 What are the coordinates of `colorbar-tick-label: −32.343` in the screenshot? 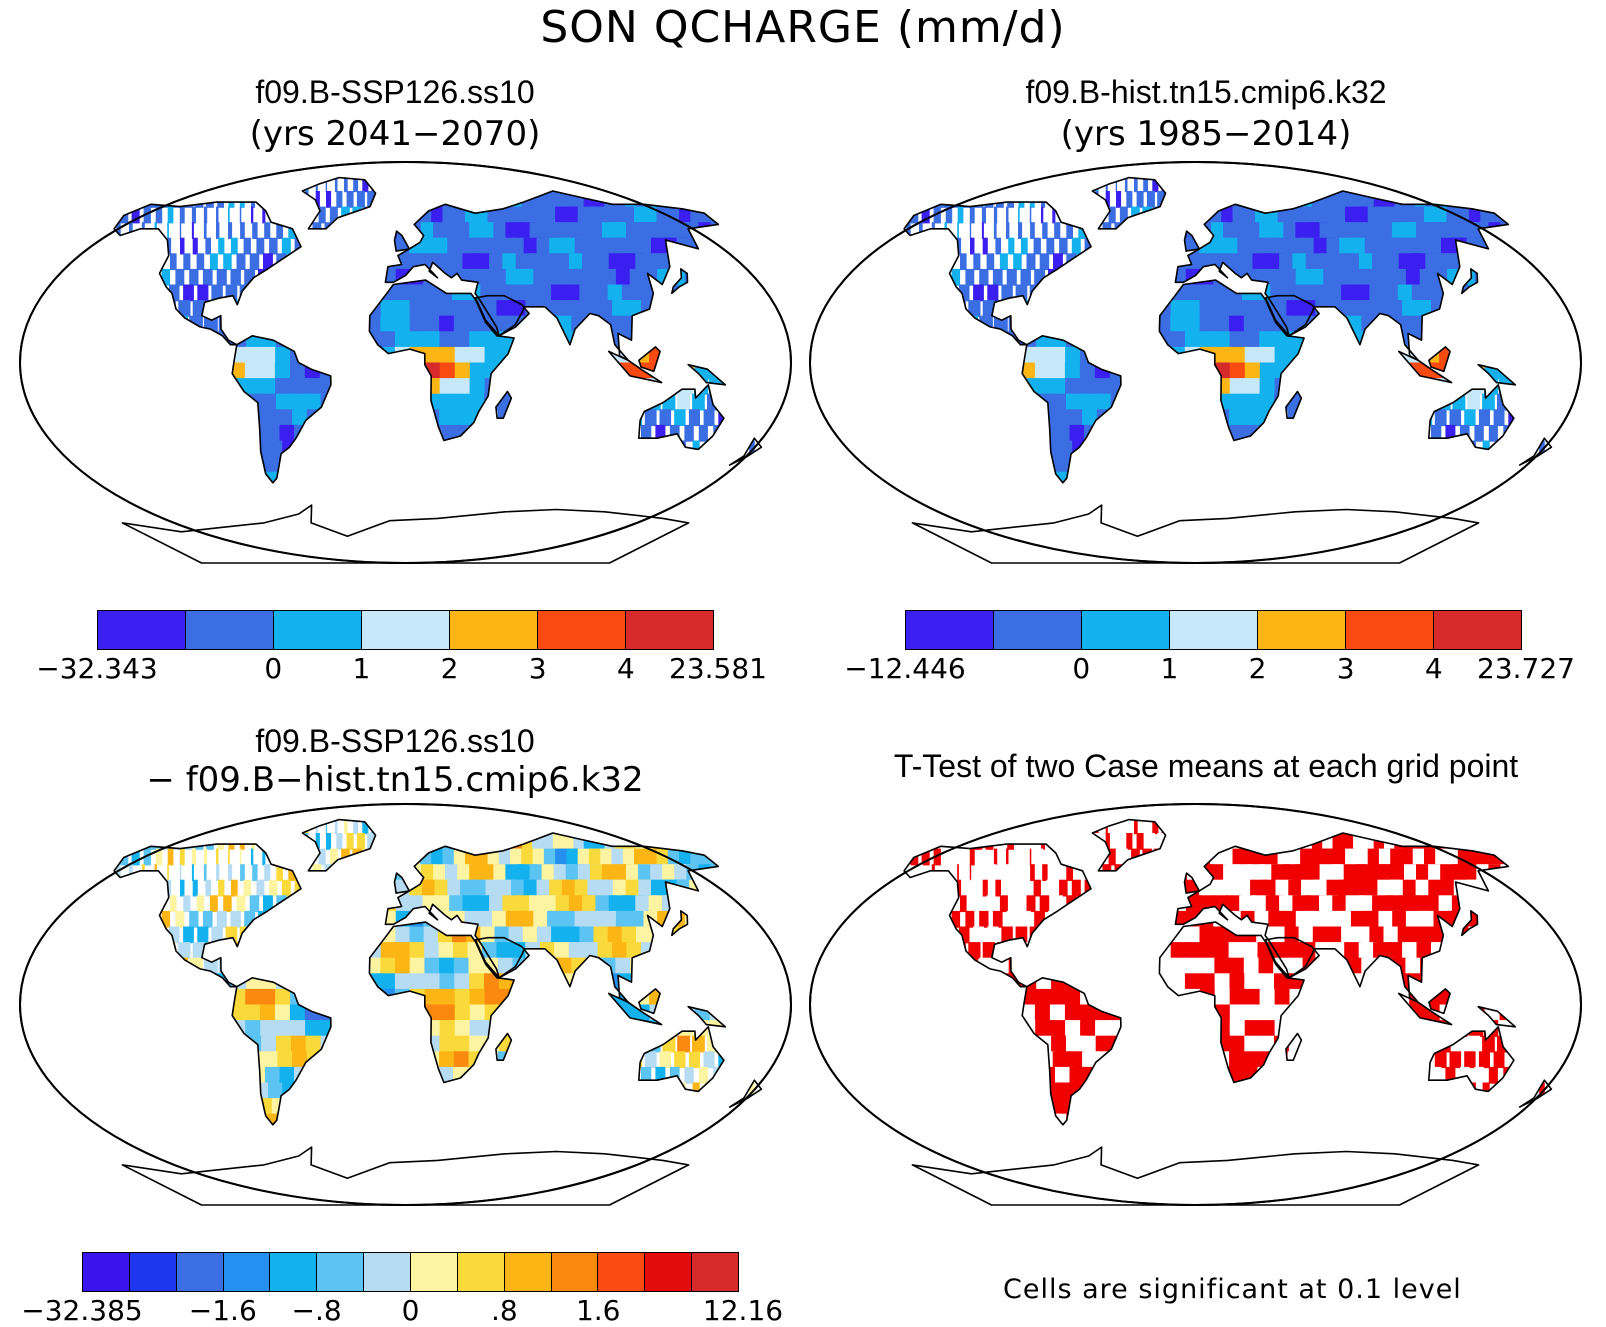 It's located at (97, 668).